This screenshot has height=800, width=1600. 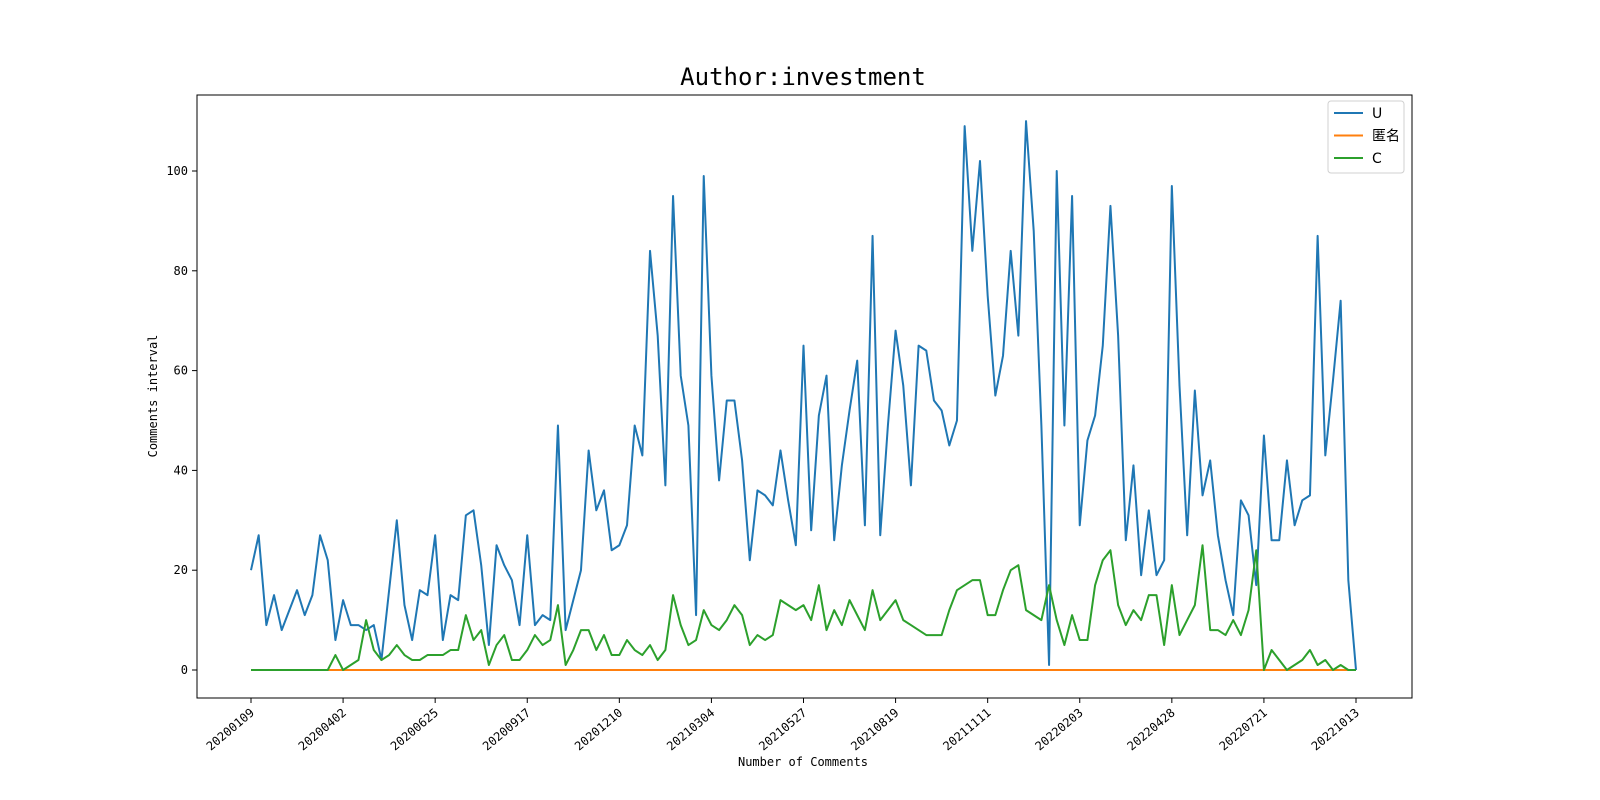 What do you see at coordinates (181, 420) in the screenshot?
I see `y-axis: 0 20 40 60 80 100` at bounding box center [181, 420].